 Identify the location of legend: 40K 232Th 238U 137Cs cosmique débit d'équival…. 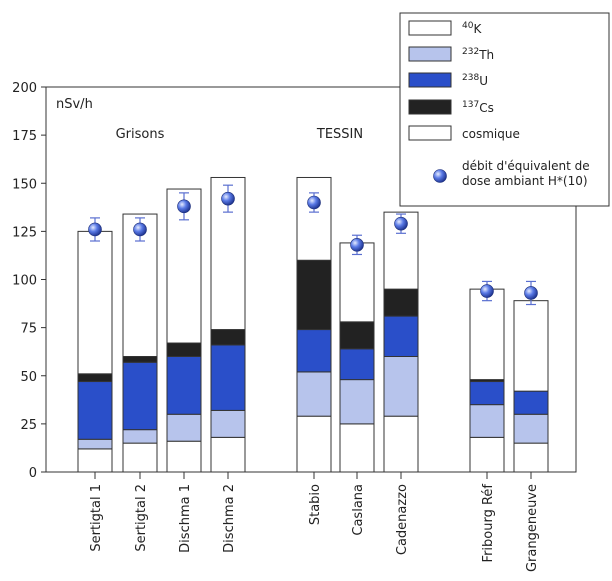
(504, 109).